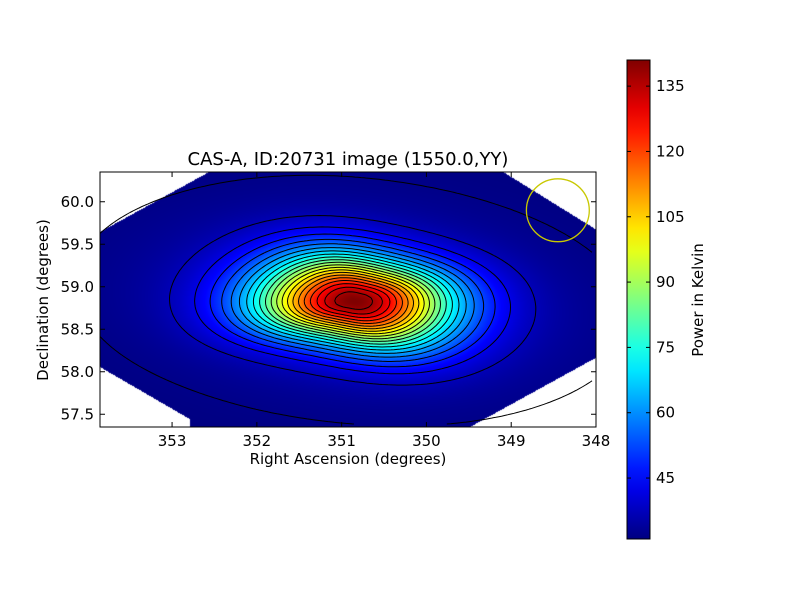 This screenshot has height=600, width=800. What do you see at coordinates (698, 300) in the screenshot?
I see `colorbar-label: Power in Kelvin` at bounding box center [698, 300].